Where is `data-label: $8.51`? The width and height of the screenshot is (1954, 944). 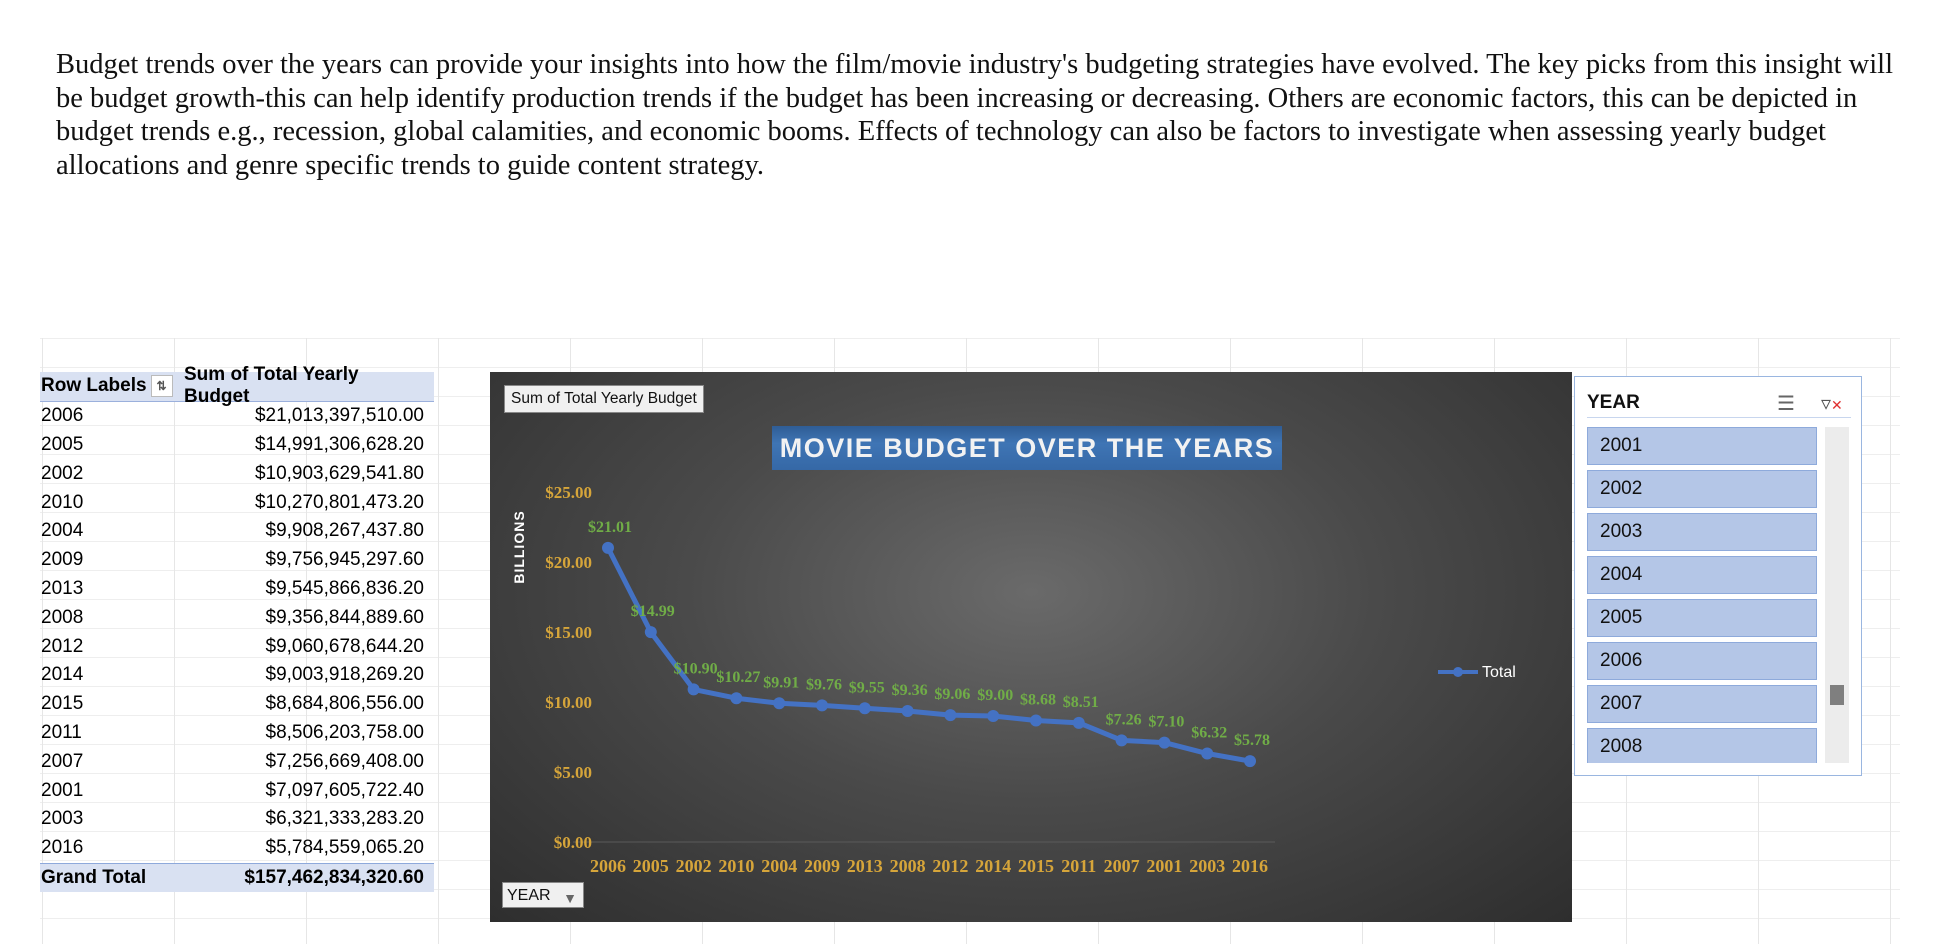
data-label: $8.51 is located at coordinates (1081, 702).